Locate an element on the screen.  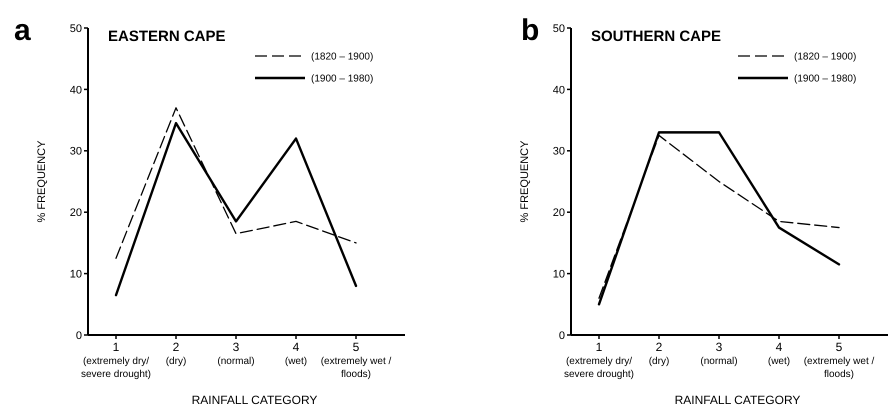
chart-title: EASTERN CAPE is located at coordinates (167, 36).